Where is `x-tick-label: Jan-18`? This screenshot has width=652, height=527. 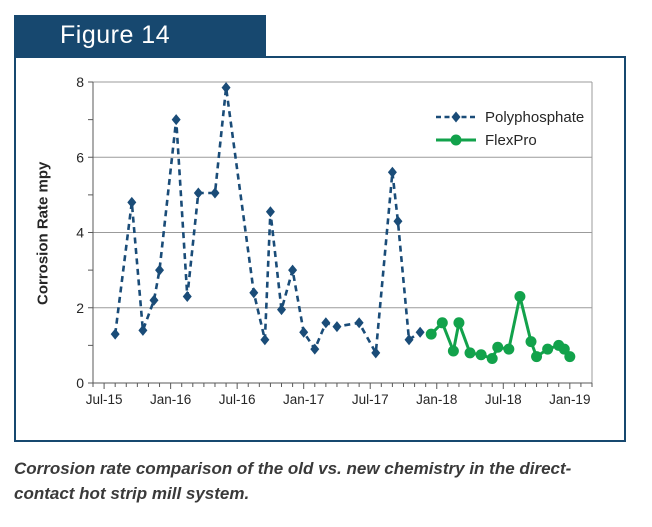
x-tick-label: Jan-18 is located at coordinates (436, 399).